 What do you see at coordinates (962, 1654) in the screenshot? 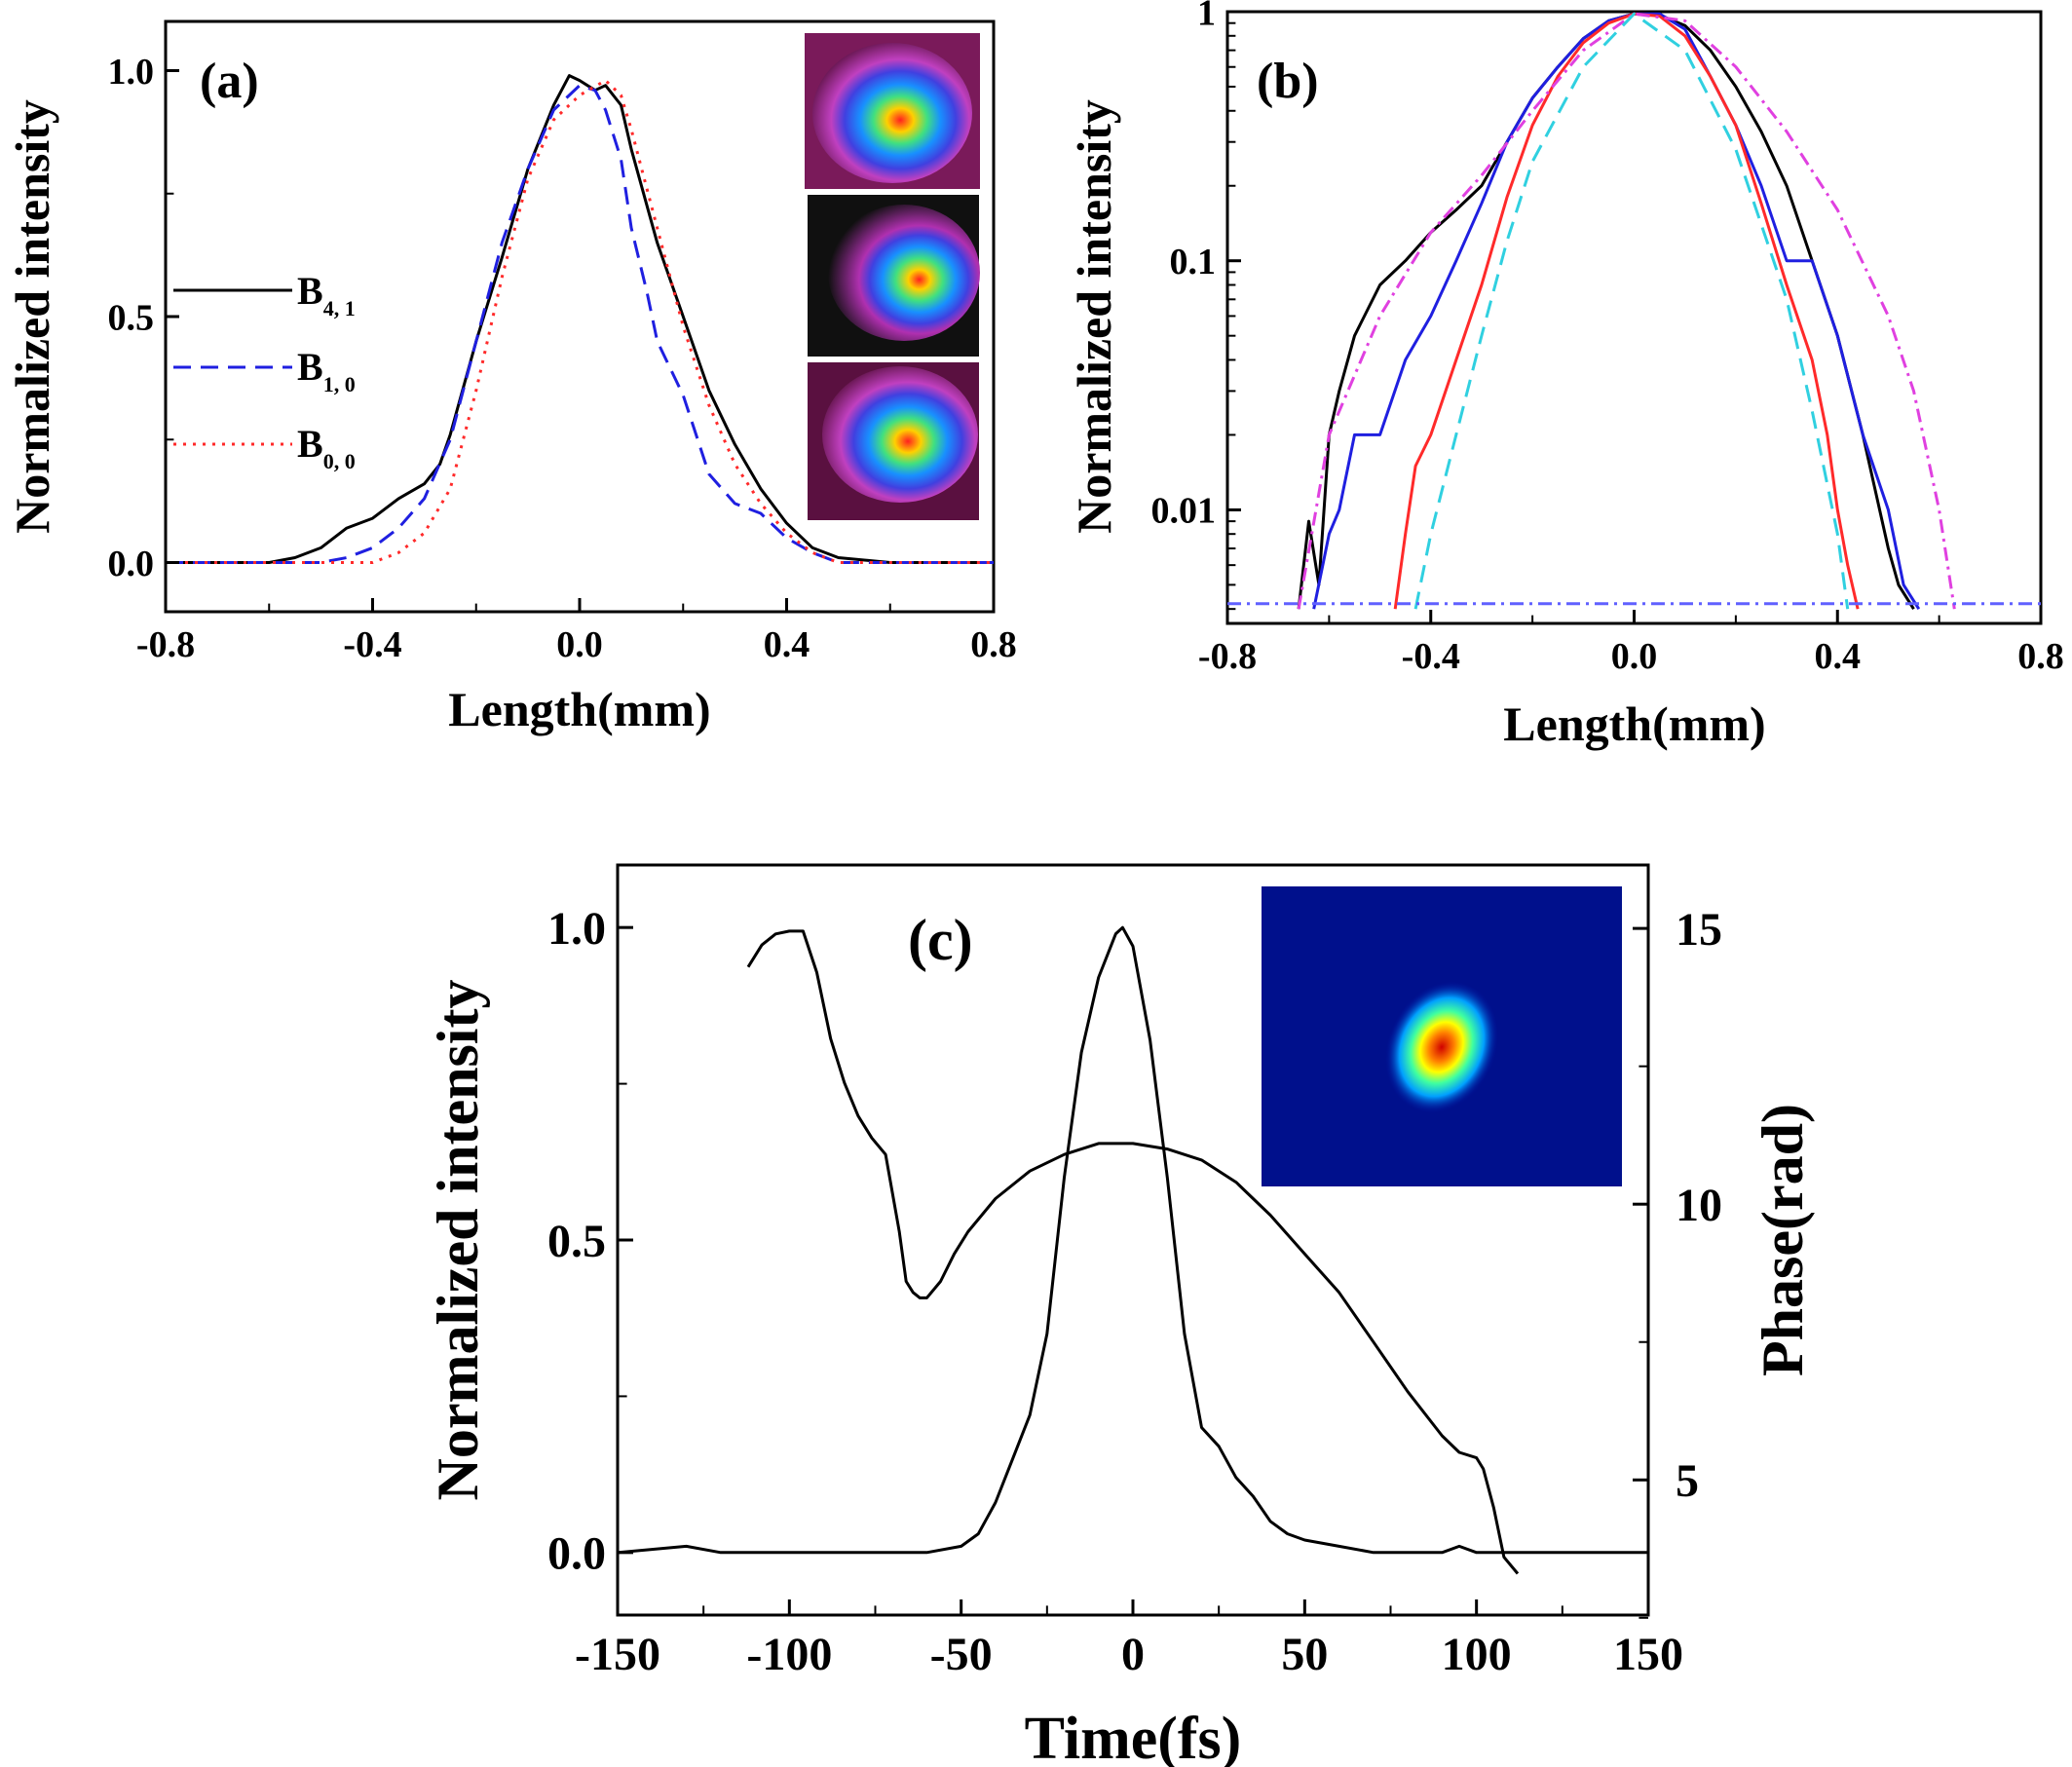
I see `panel-c-x-tick-label: -50` at bounding box center [962, 1654].